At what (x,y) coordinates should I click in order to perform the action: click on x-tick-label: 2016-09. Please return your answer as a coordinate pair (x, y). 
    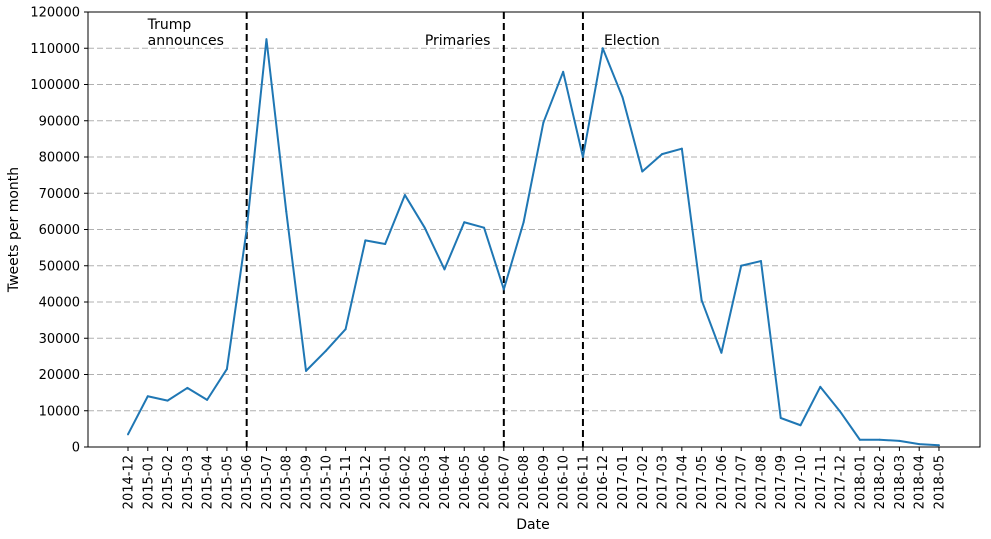
    Looking at the image, I should click on (544, 482).